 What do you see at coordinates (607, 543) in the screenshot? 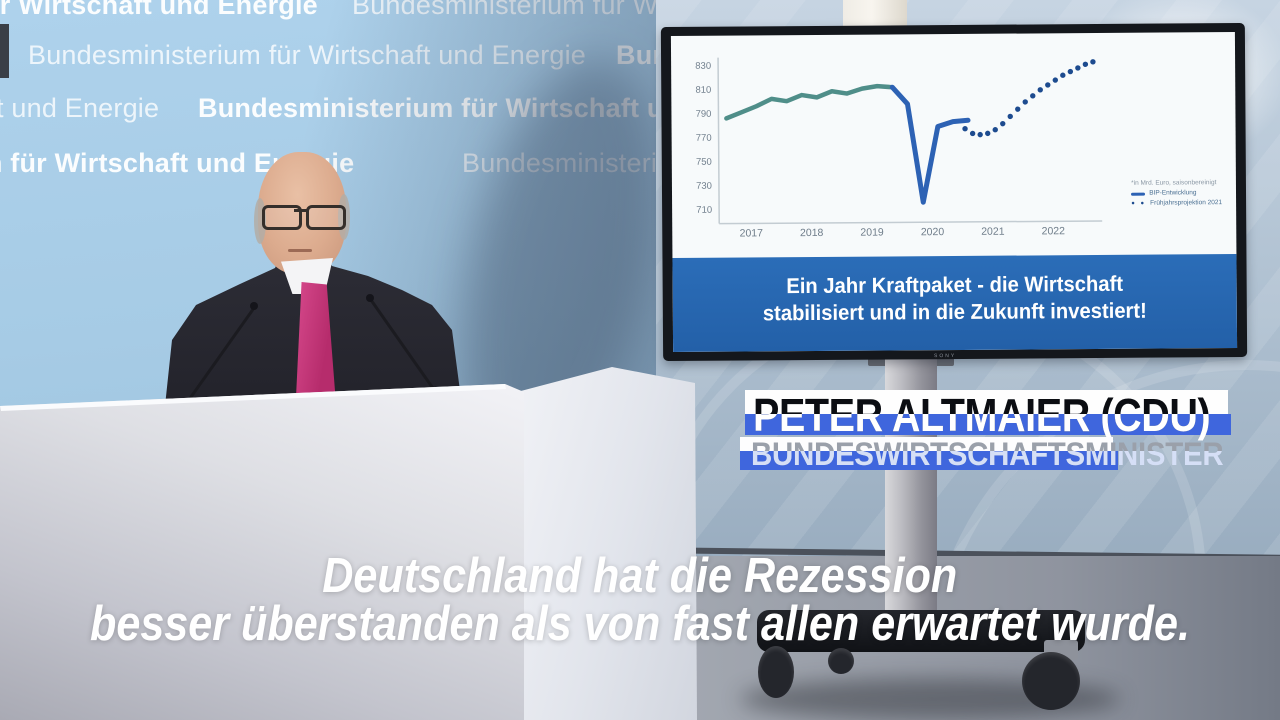
I see `podium-side-panel` at bounding box center [607, 543].